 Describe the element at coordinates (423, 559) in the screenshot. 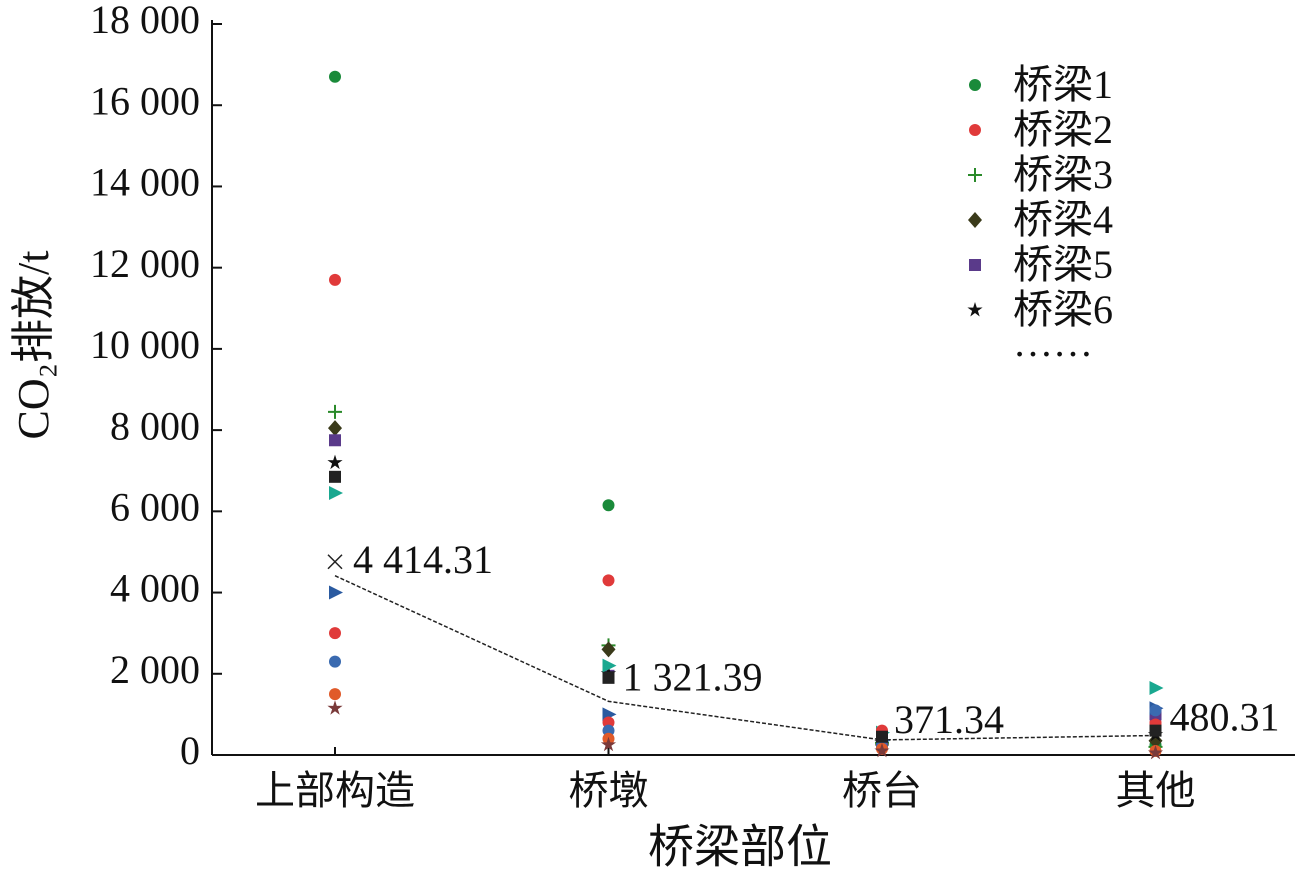

I see `mean-label: 4 414.31` at that location.